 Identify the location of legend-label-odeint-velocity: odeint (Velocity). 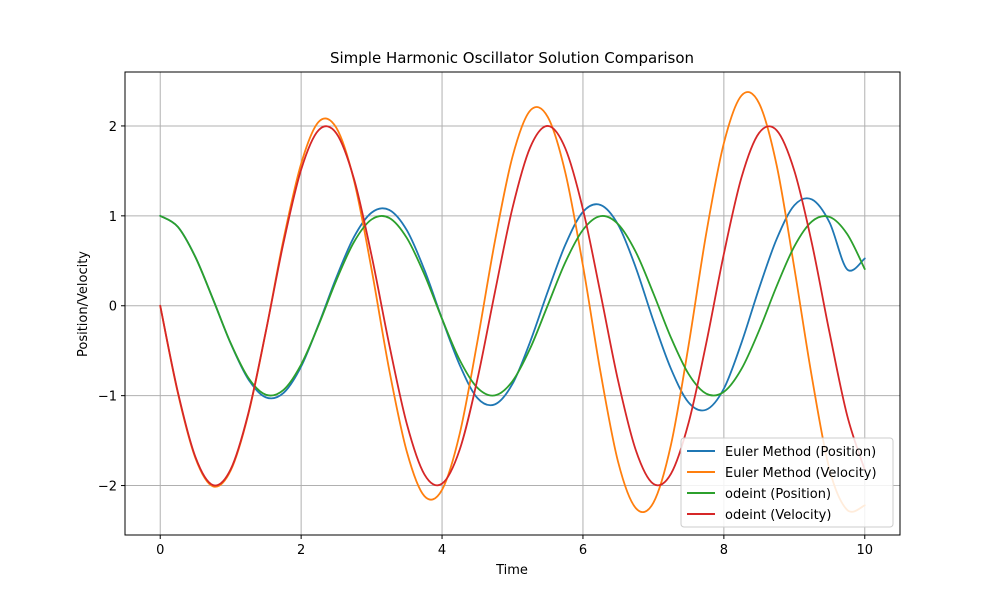
(778, 515).